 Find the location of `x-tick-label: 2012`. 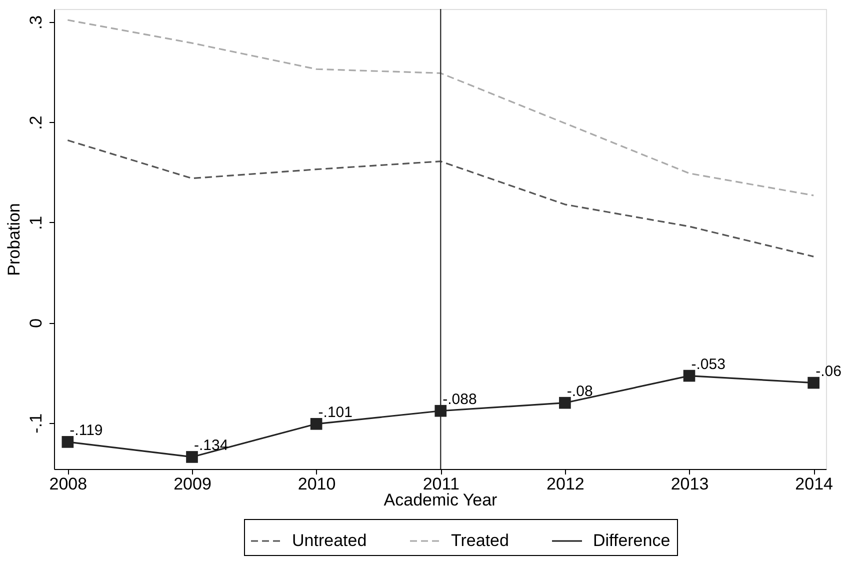

x-tick-label: 2012 is located at coordinates (565, 484).